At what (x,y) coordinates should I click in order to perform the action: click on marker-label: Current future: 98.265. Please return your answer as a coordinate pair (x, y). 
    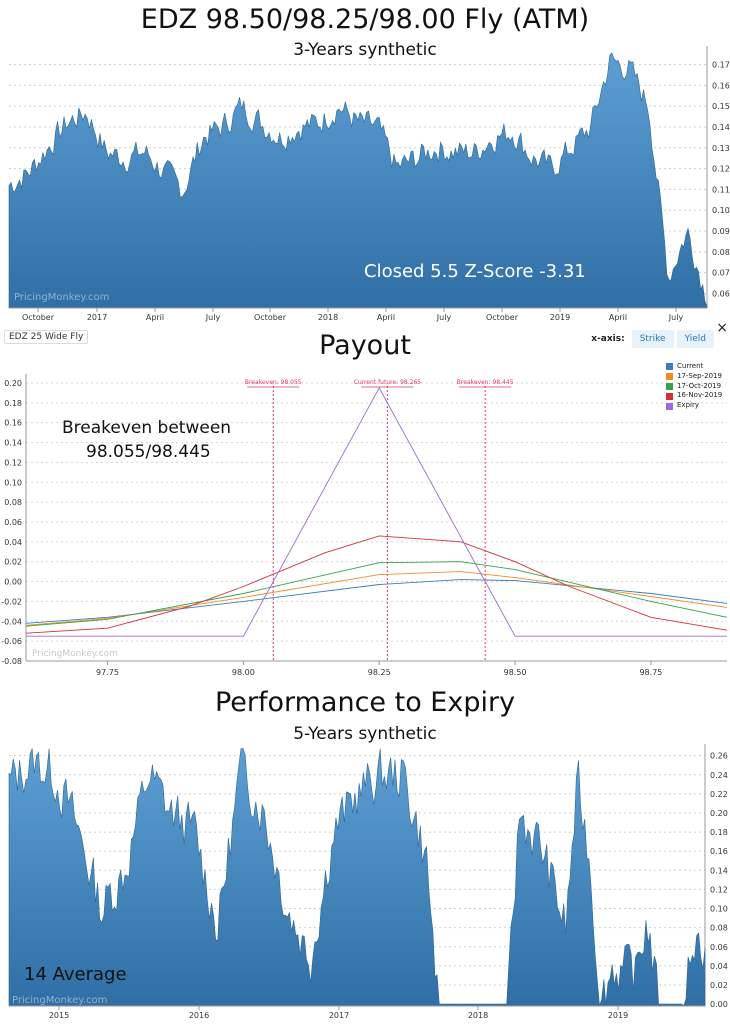
    Looking at the image, I should click on (388, 382).